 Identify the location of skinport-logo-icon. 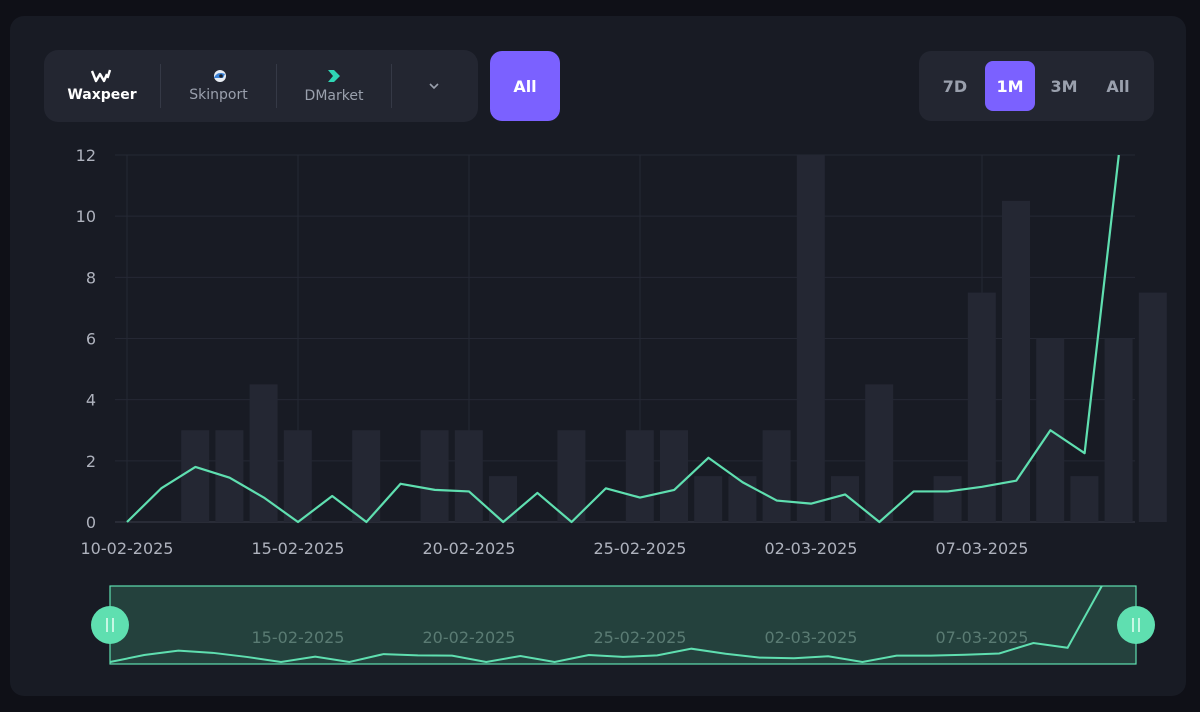
(219, 76).